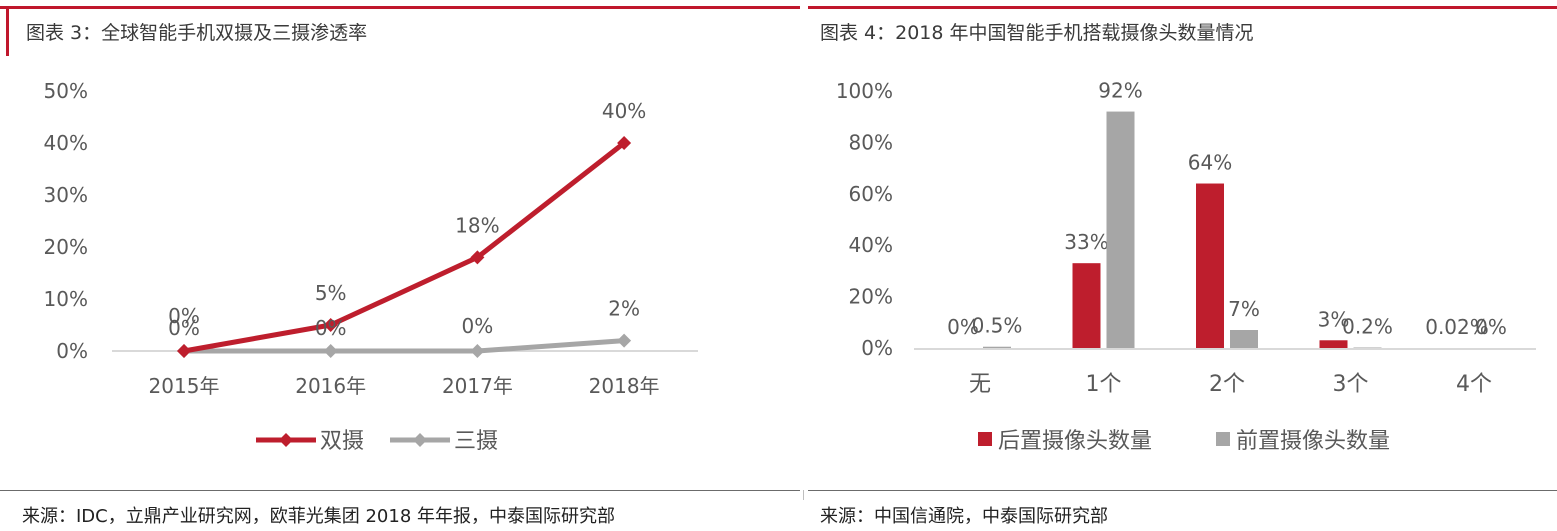 This screenshot has width=1557, height=531. Describe the element at coordinates (1037, 33) in the screenshot. I see `chart-title: 图表 4：2018 年中国智能手机搭载摄像头数量情况` at that location.